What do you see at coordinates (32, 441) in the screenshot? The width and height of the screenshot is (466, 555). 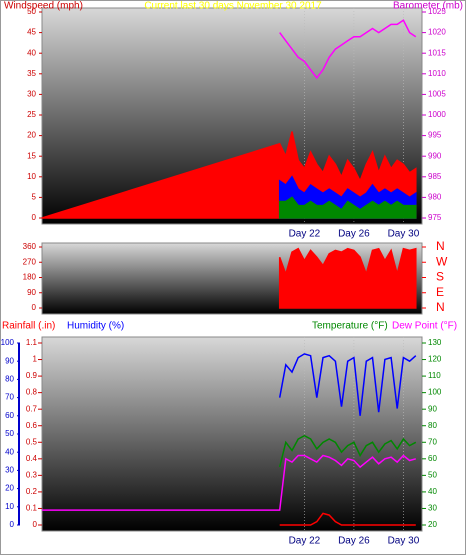 I see `y3-tick-label: 0.5` at bounding box center [32, 441].